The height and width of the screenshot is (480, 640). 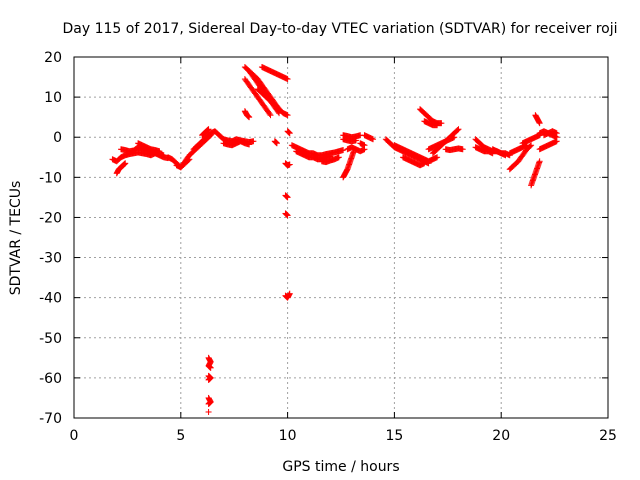 What do you see at coordinates (50, 218) in the screenshot?
I see `y-tick-label: -20` at bounding box center [50, 218].